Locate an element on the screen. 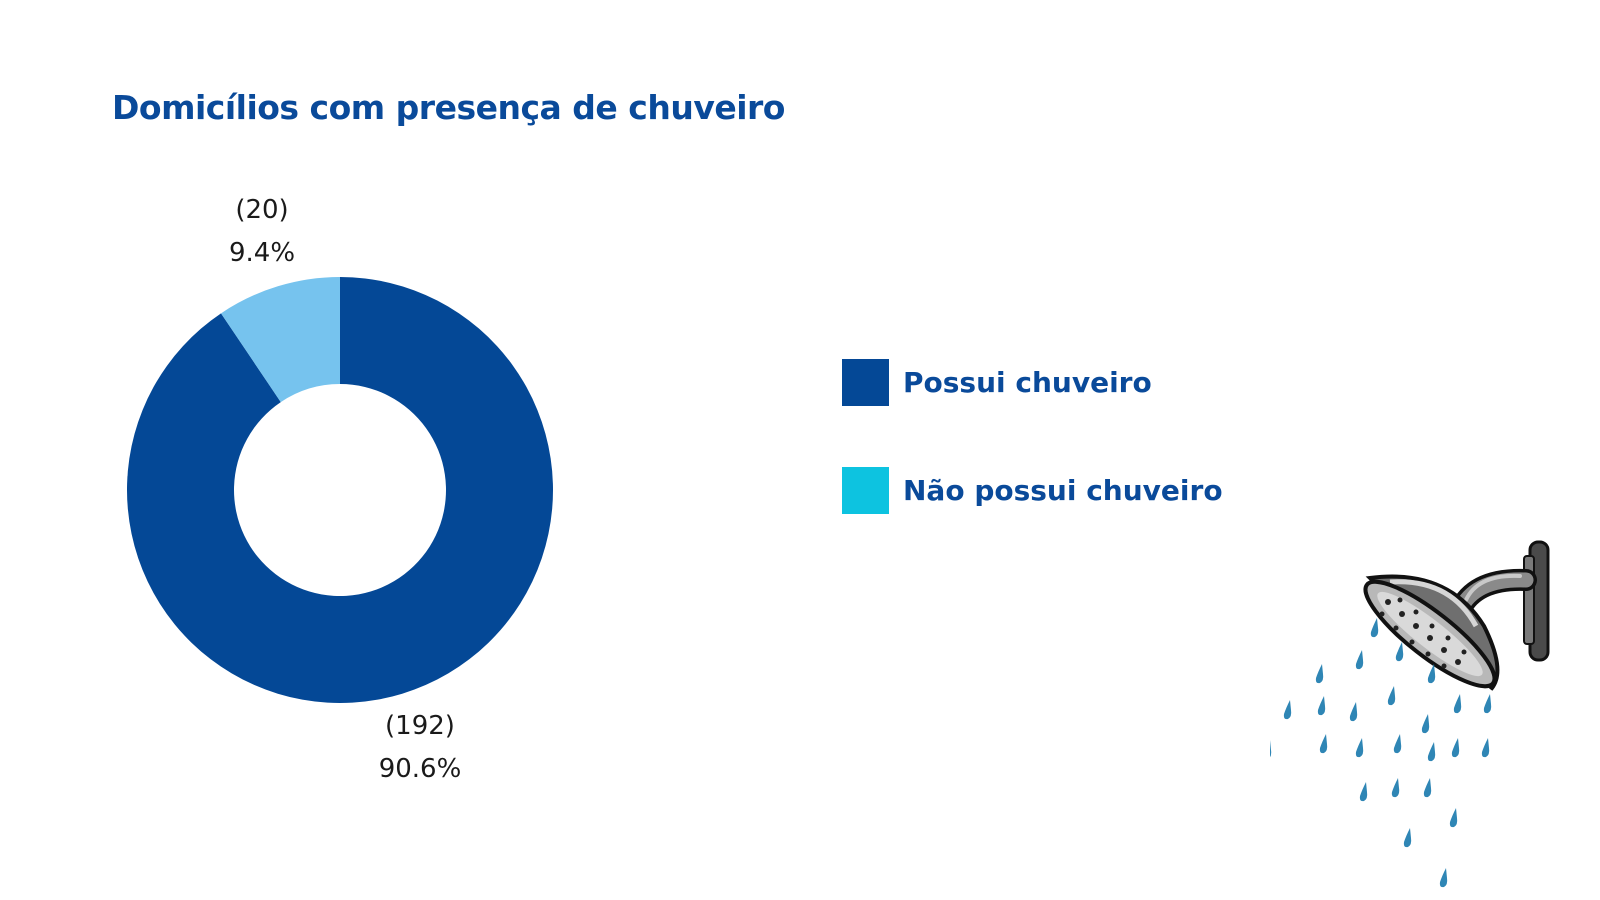 The height and width of the screenshot is (900, 1600). legend-item-possui: Possui chuveiro is located at coordinates (1032, 382).